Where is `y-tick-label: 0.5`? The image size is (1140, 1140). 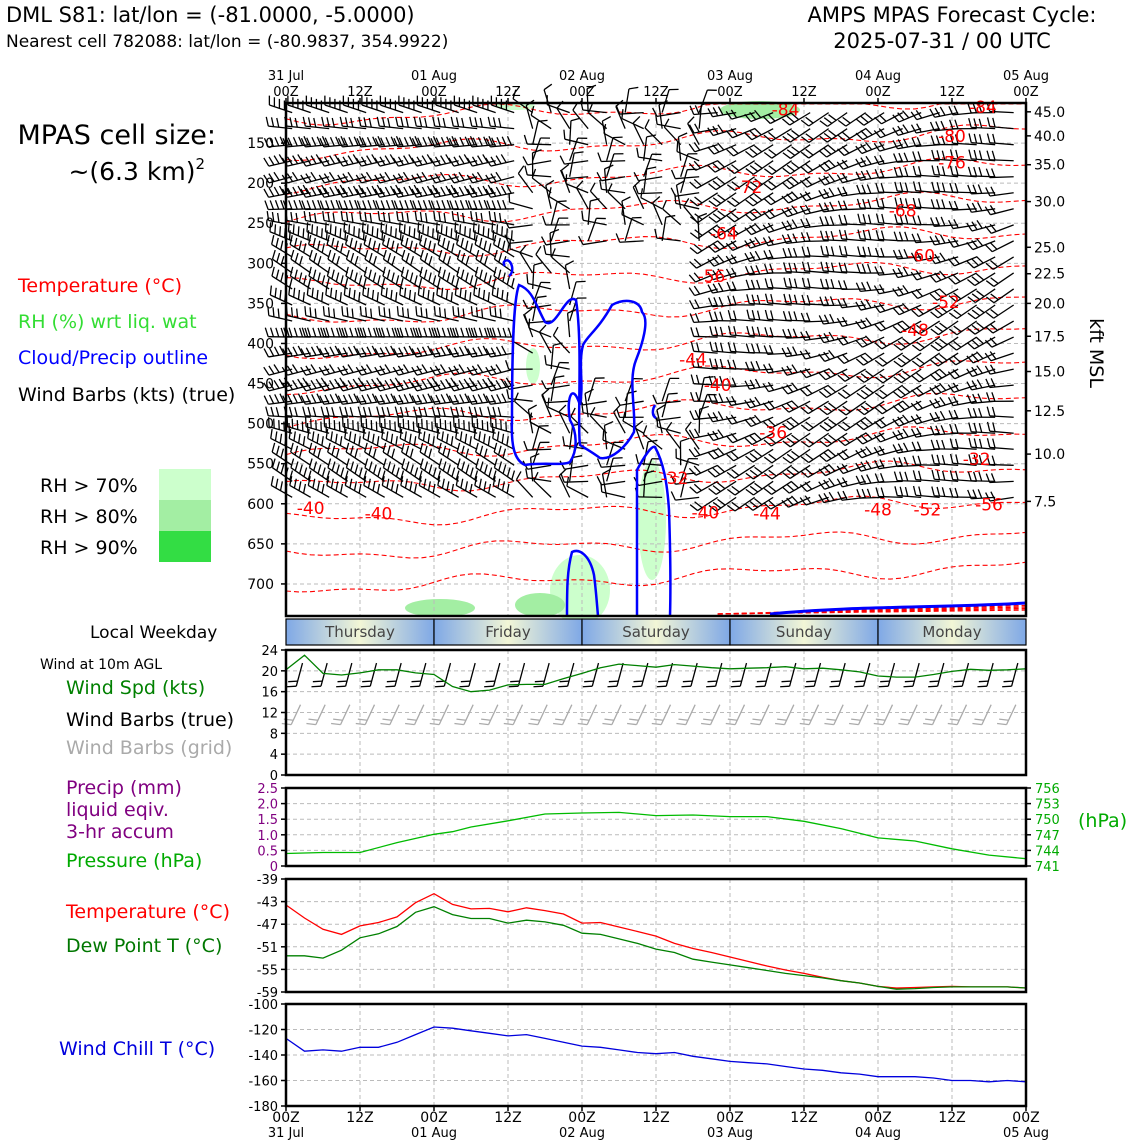
y-tick-label: 0.5 is located at coordinates (267, 851).